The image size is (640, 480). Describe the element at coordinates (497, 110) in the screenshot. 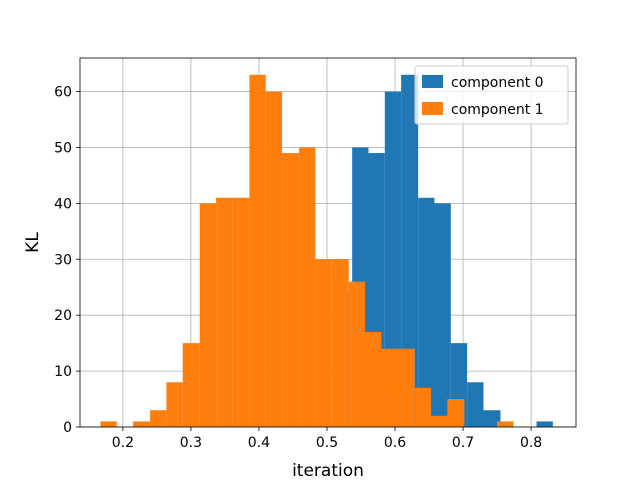

I see `legend-label-component-1: component 1` at that location.